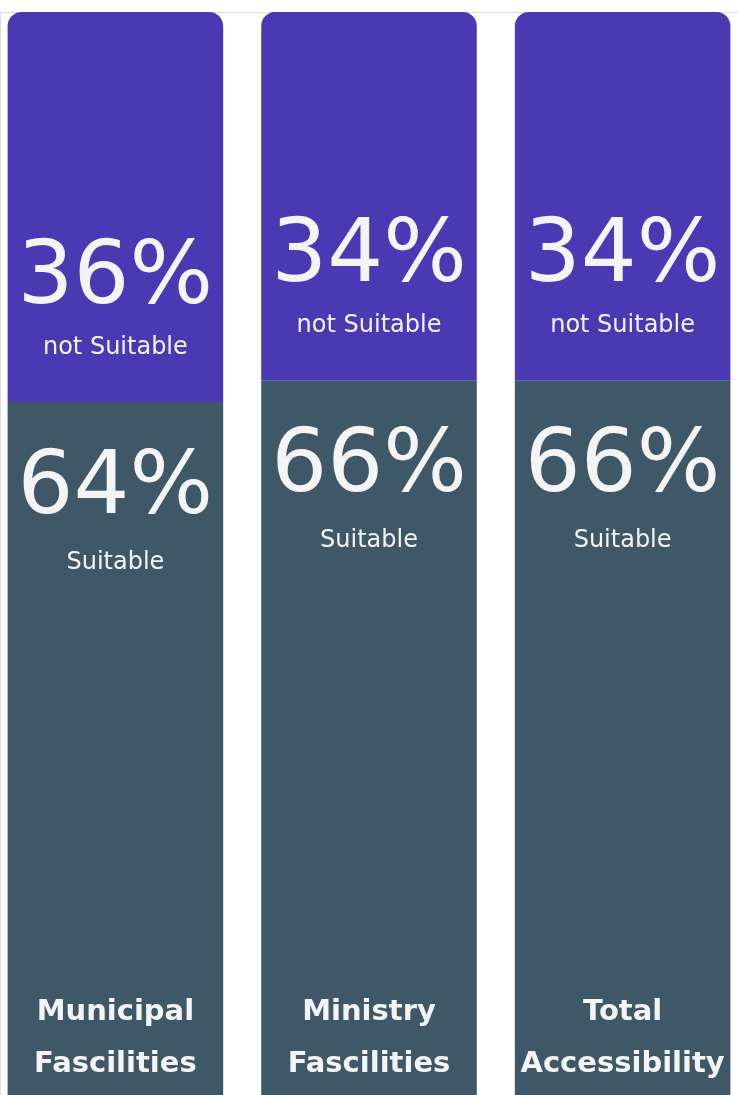 This screenshot has height=1095, width=738. What do you see at coordinates (369, 539) in the screenshot?
I see `series-label: Suitable` at bounding box center [369, 539].